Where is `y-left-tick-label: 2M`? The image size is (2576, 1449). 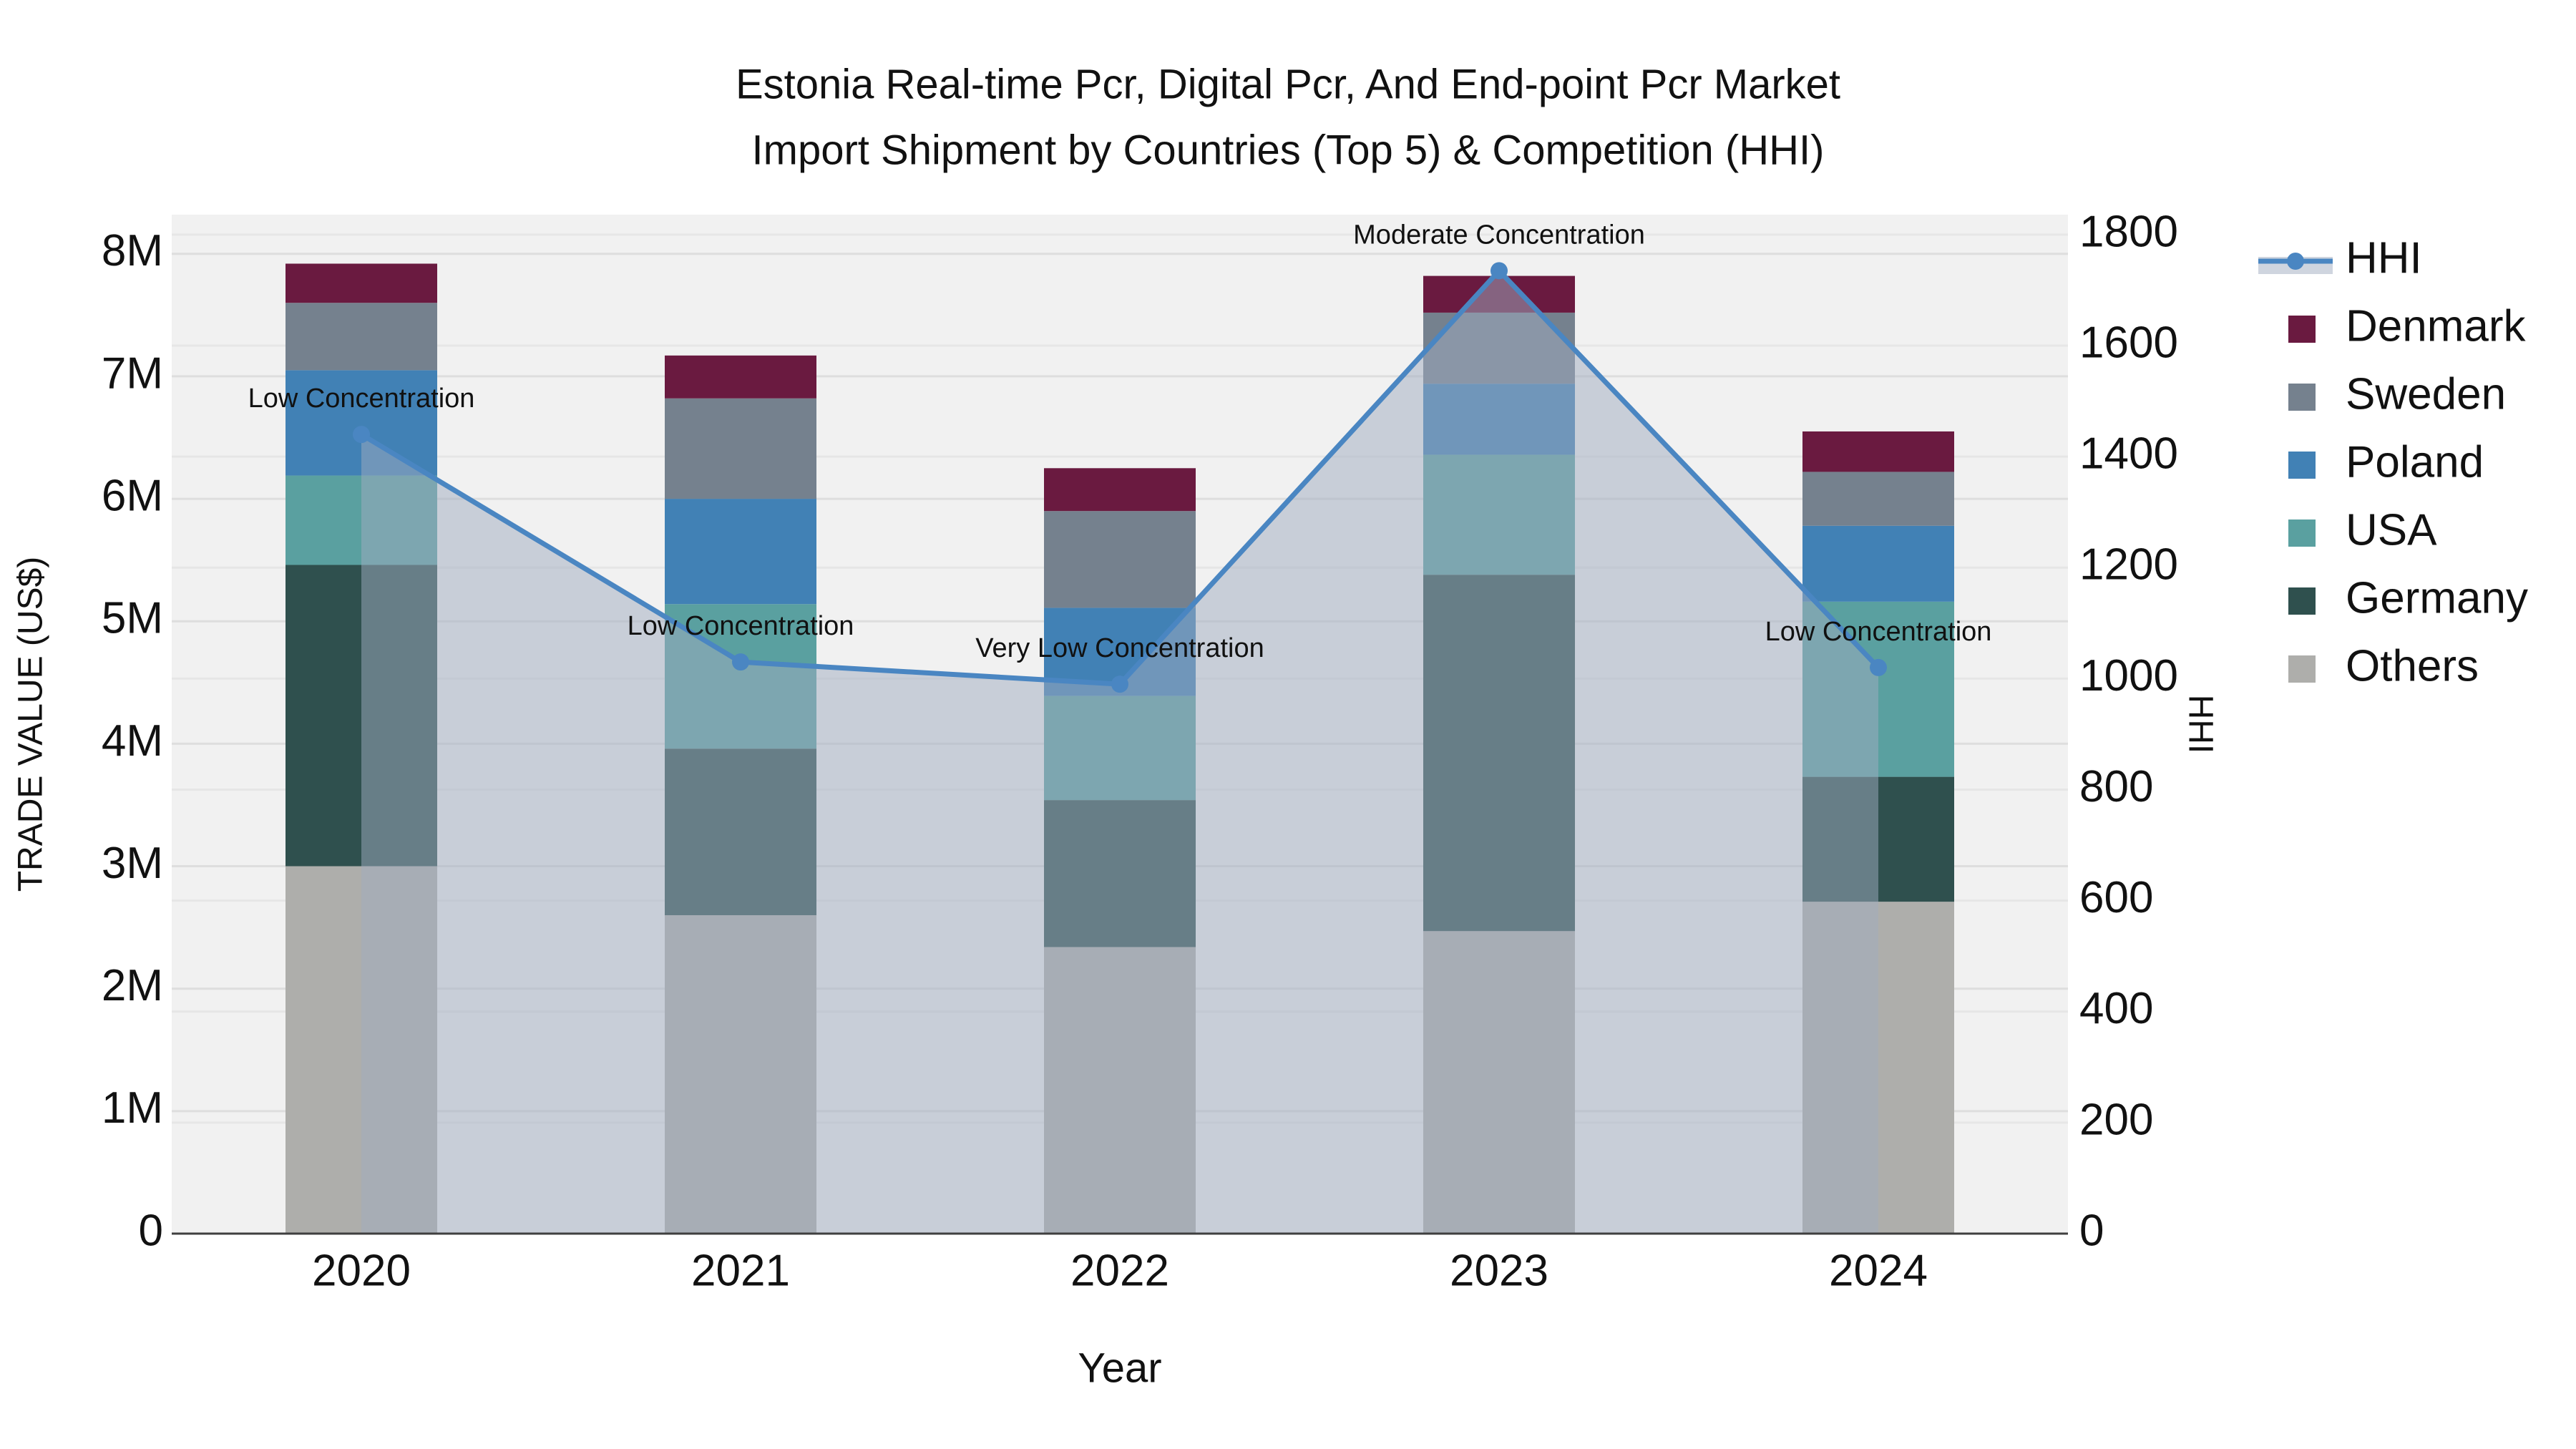
y-left-tick-label: 2M is located at coordinates (132, 985).